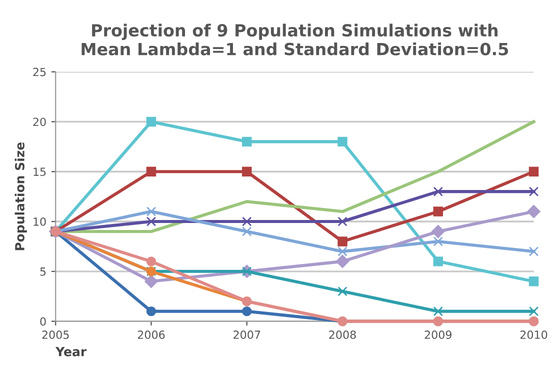 The image size is (556, 378). Describe the element at coordinates (40, 221) in the screenshot. I see `y-tick-label: 10` at that location.